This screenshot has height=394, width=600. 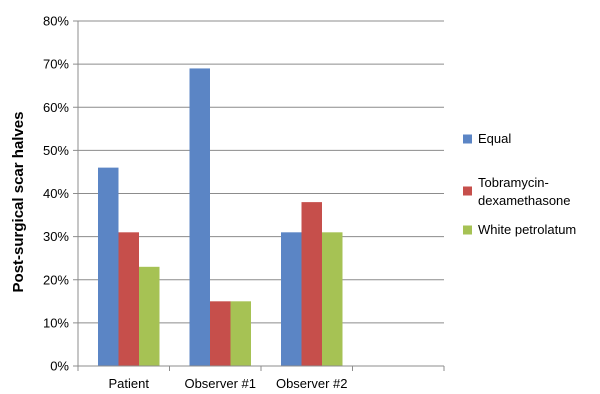 I want to click on legend-swatch-equal, so click(x=467, y=139).